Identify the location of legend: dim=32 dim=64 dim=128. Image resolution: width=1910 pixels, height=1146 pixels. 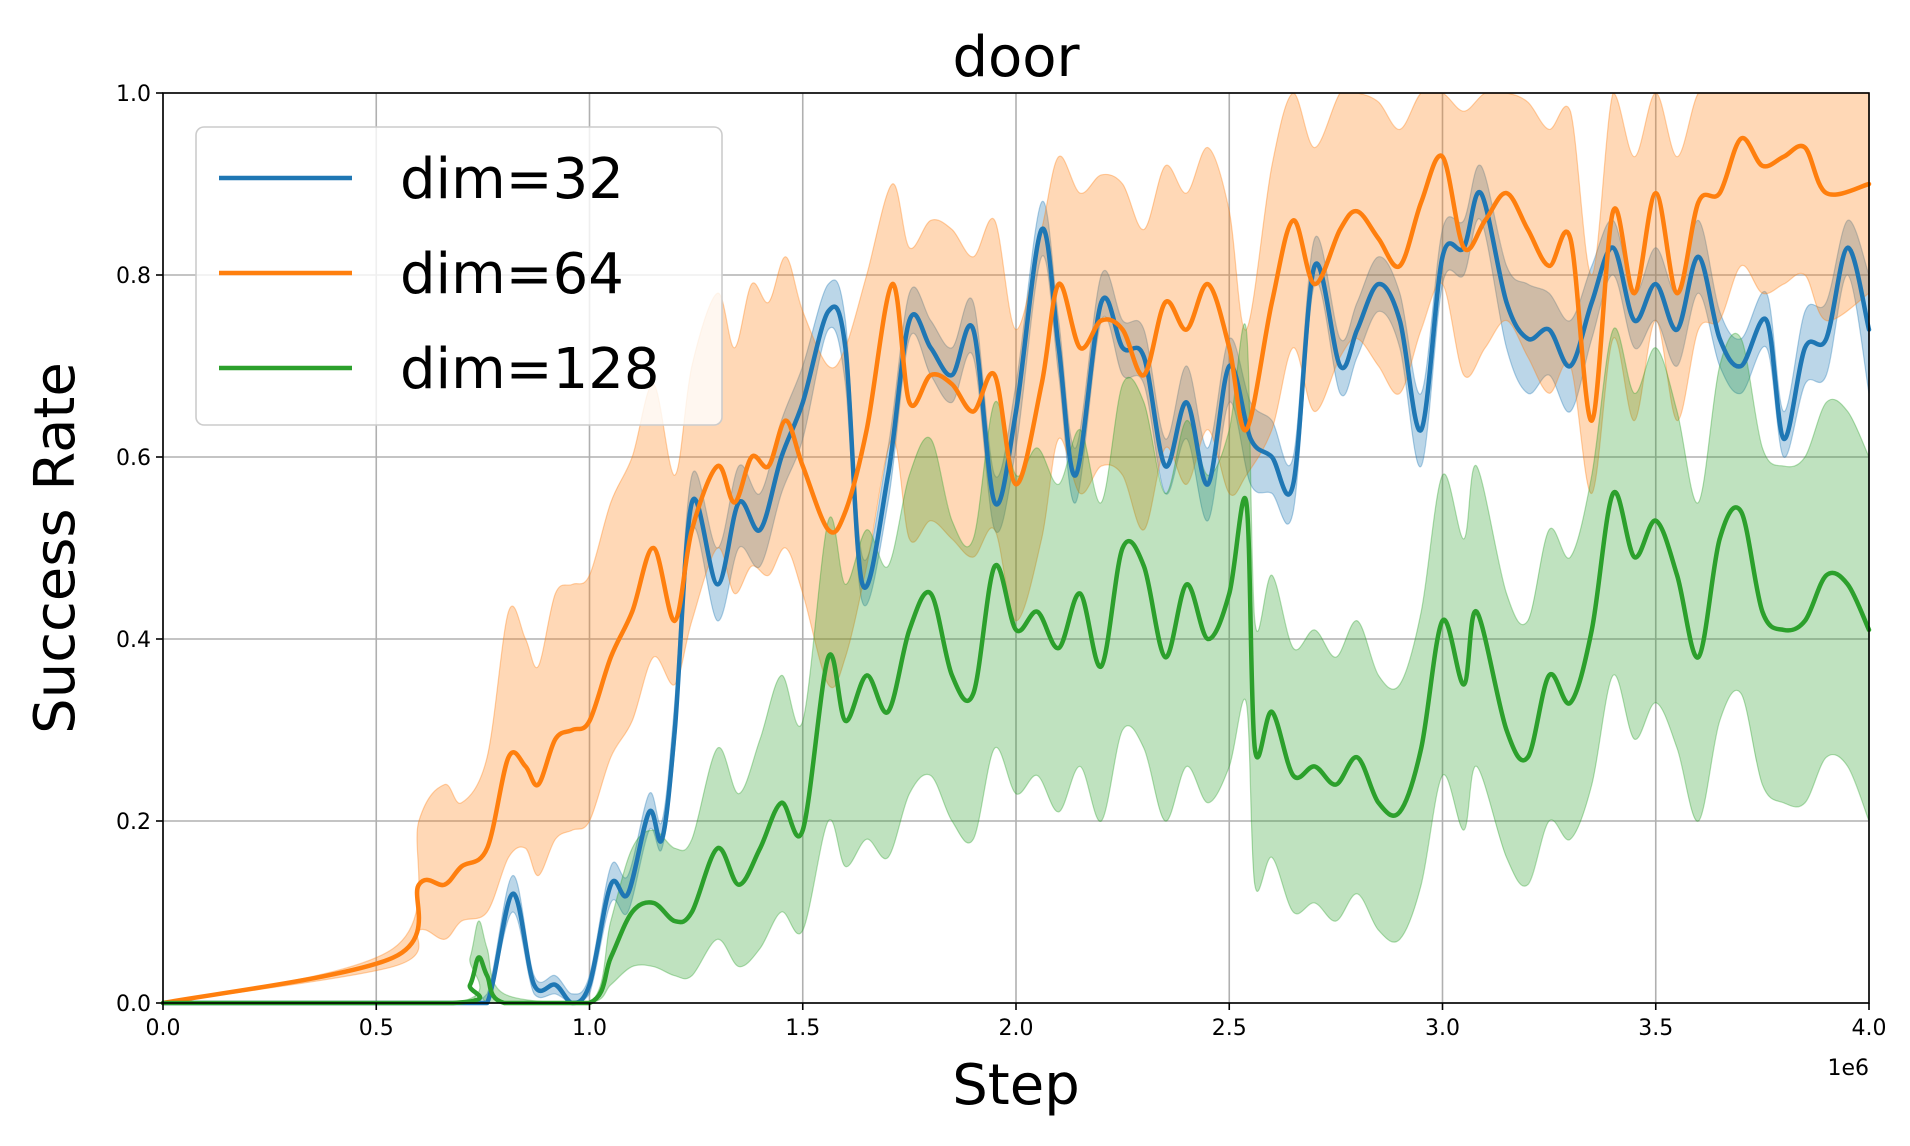
(459, 276).